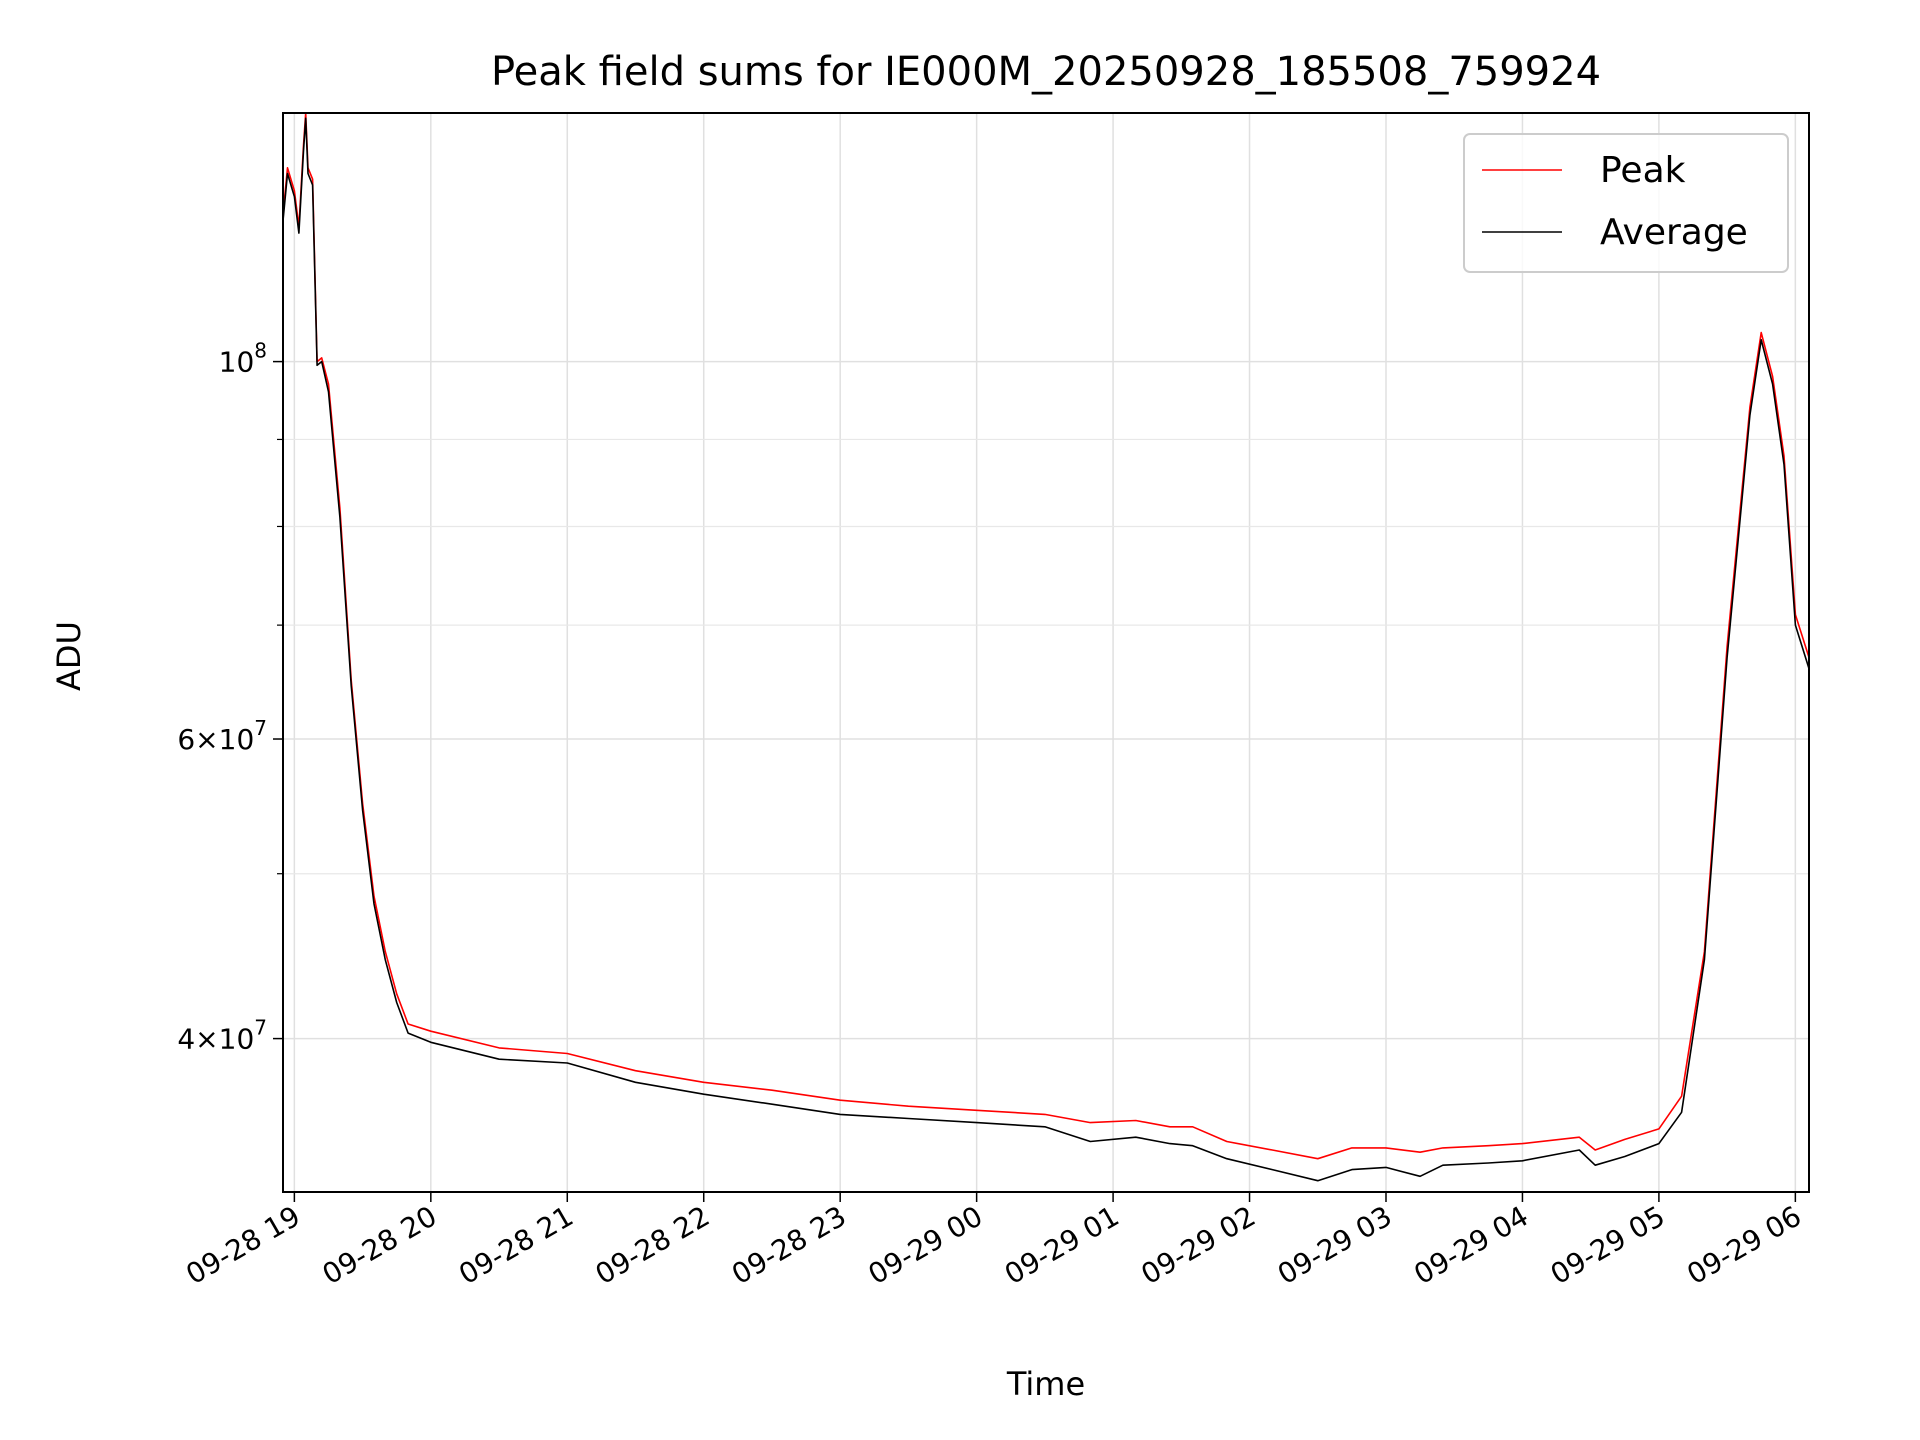 This screenshot has width=1920, height=1440. I want to click on legend-frame, so click(1626, 203).